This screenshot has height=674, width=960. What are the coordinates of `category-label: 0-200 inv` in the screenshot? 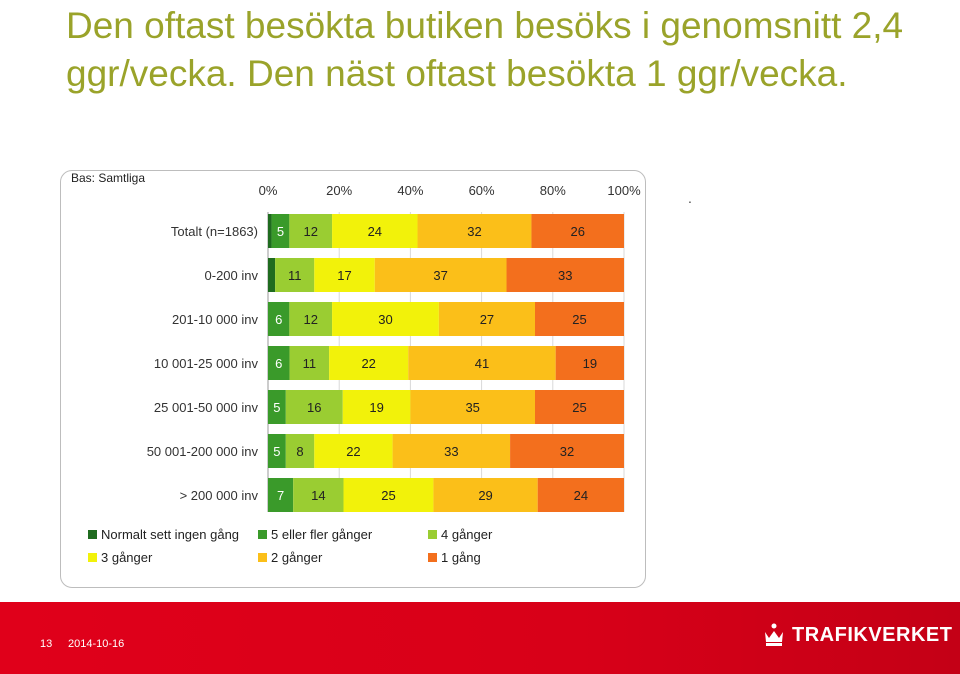 It's located at (232, 275).